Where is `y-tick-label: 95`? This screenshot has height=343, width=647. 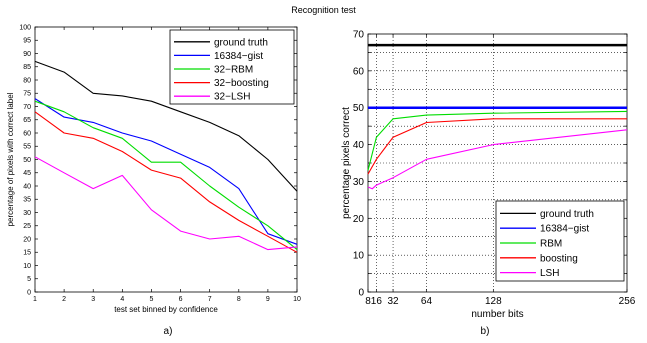 y-tick-label: 95 is located at coordinates (27, 41).